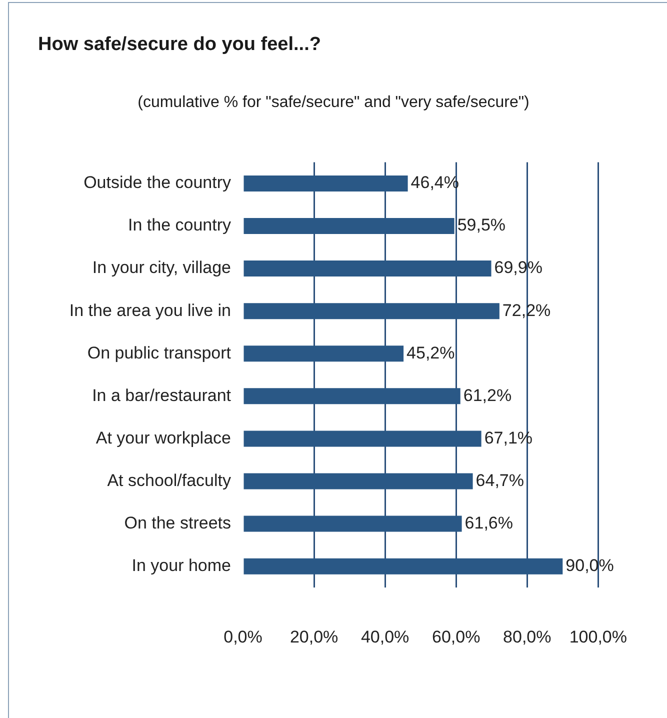 Image resolution: width=667 pixels, height=718 pixels. Describe the element at coordinates (500, 480) in the screenshot. I see `data-label: 64,7%` at that location.